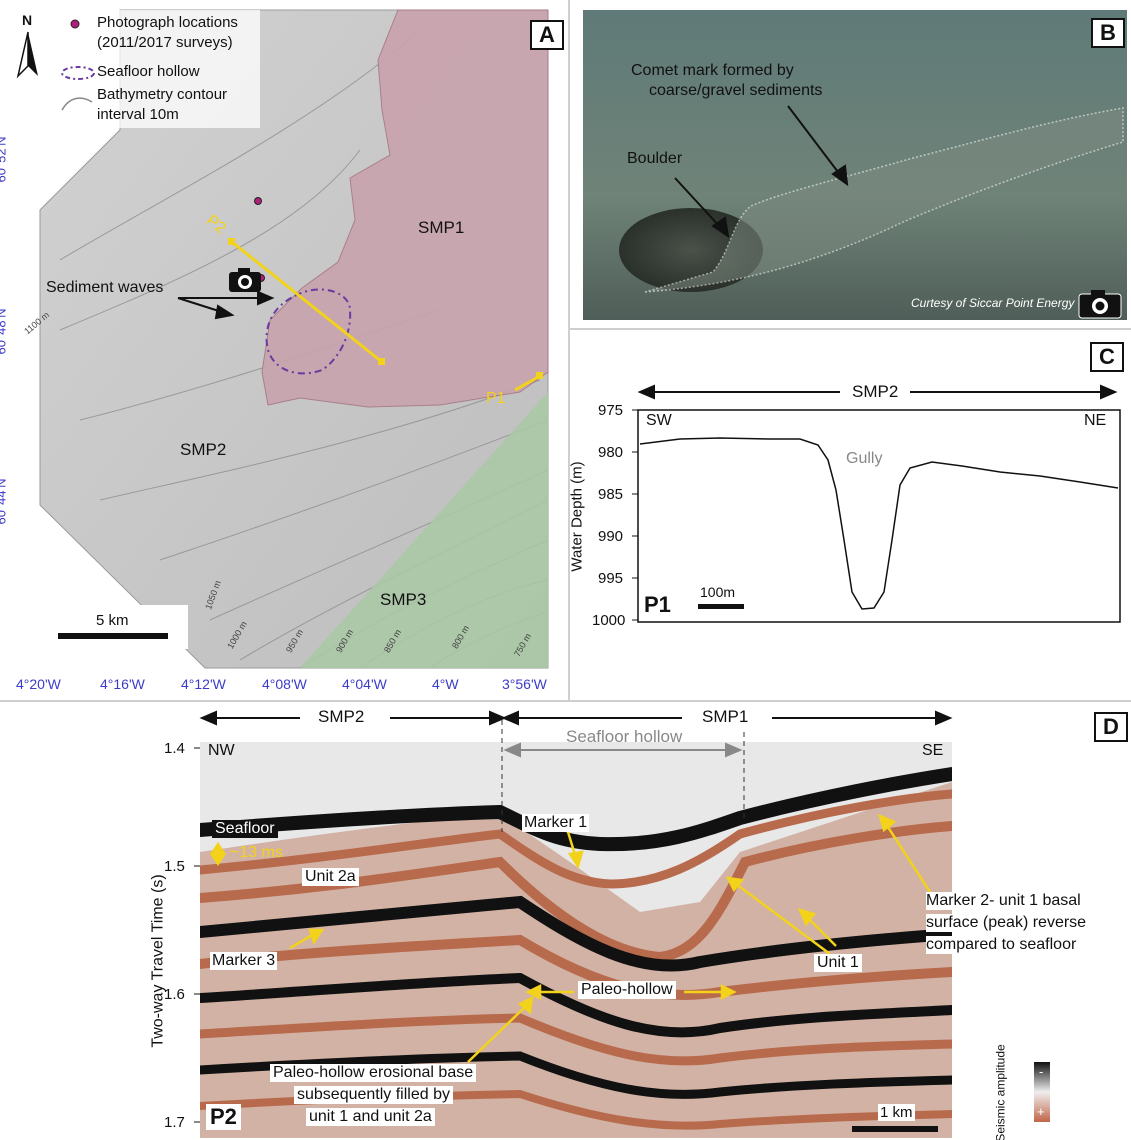 Image resolution: width=1131 pixels, height=1140 pixels. I want to click on north-arrow-icon, so click(27, 55).